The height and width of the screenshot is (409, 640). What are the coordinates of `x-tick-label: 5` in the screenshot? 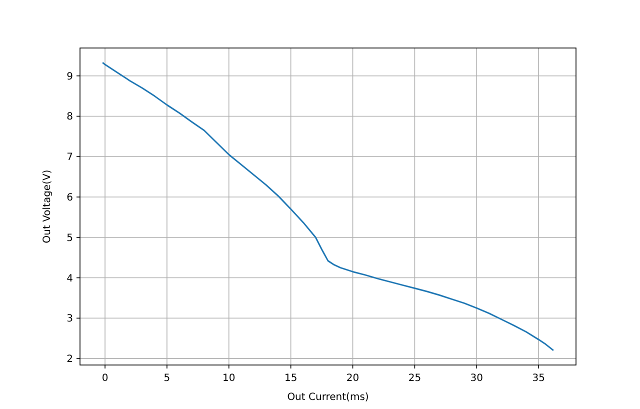 It's located at (167, 378).